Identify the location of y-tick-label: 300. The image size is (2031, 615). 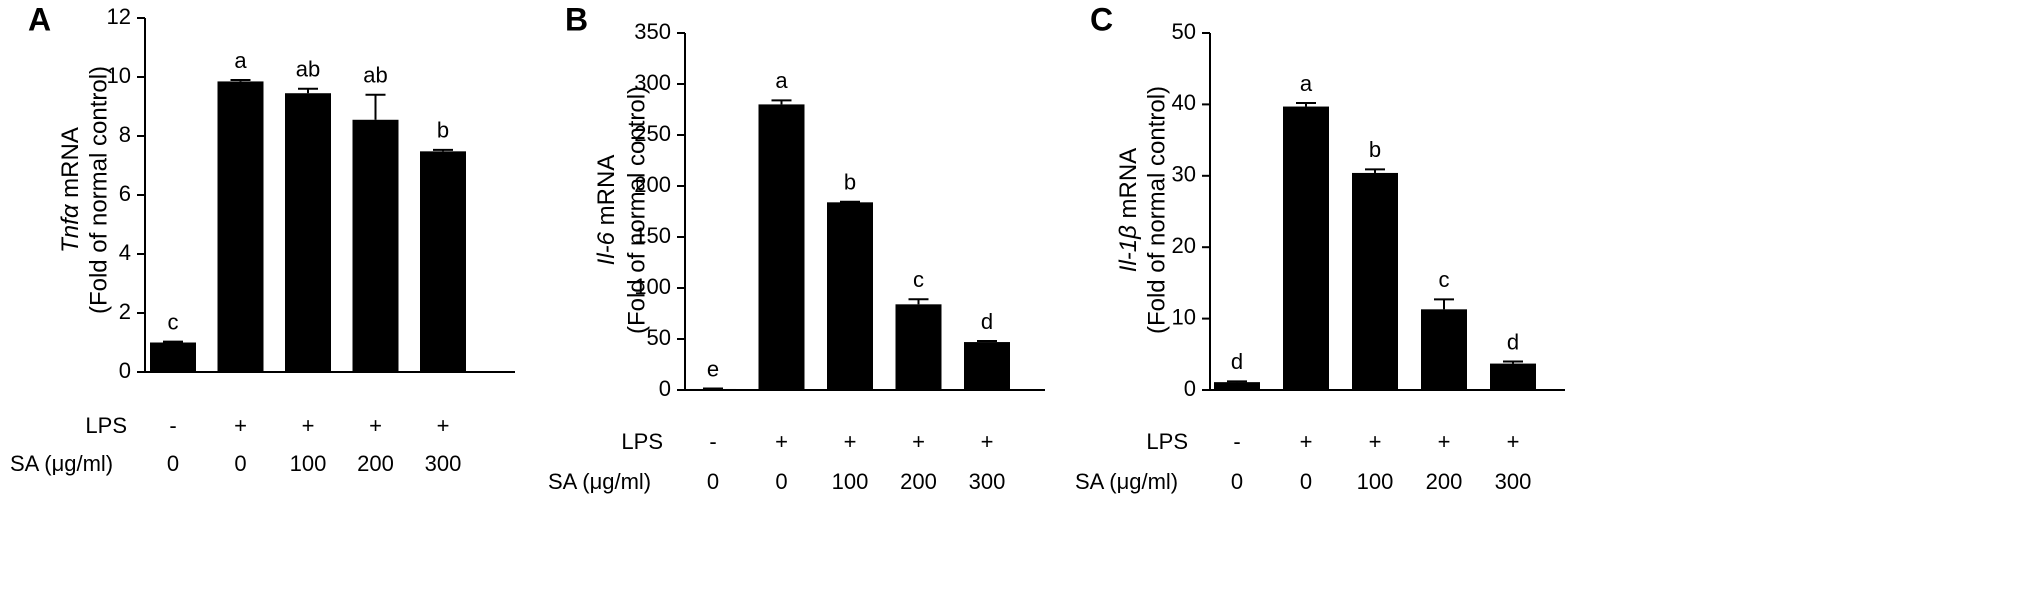
(652, 82).